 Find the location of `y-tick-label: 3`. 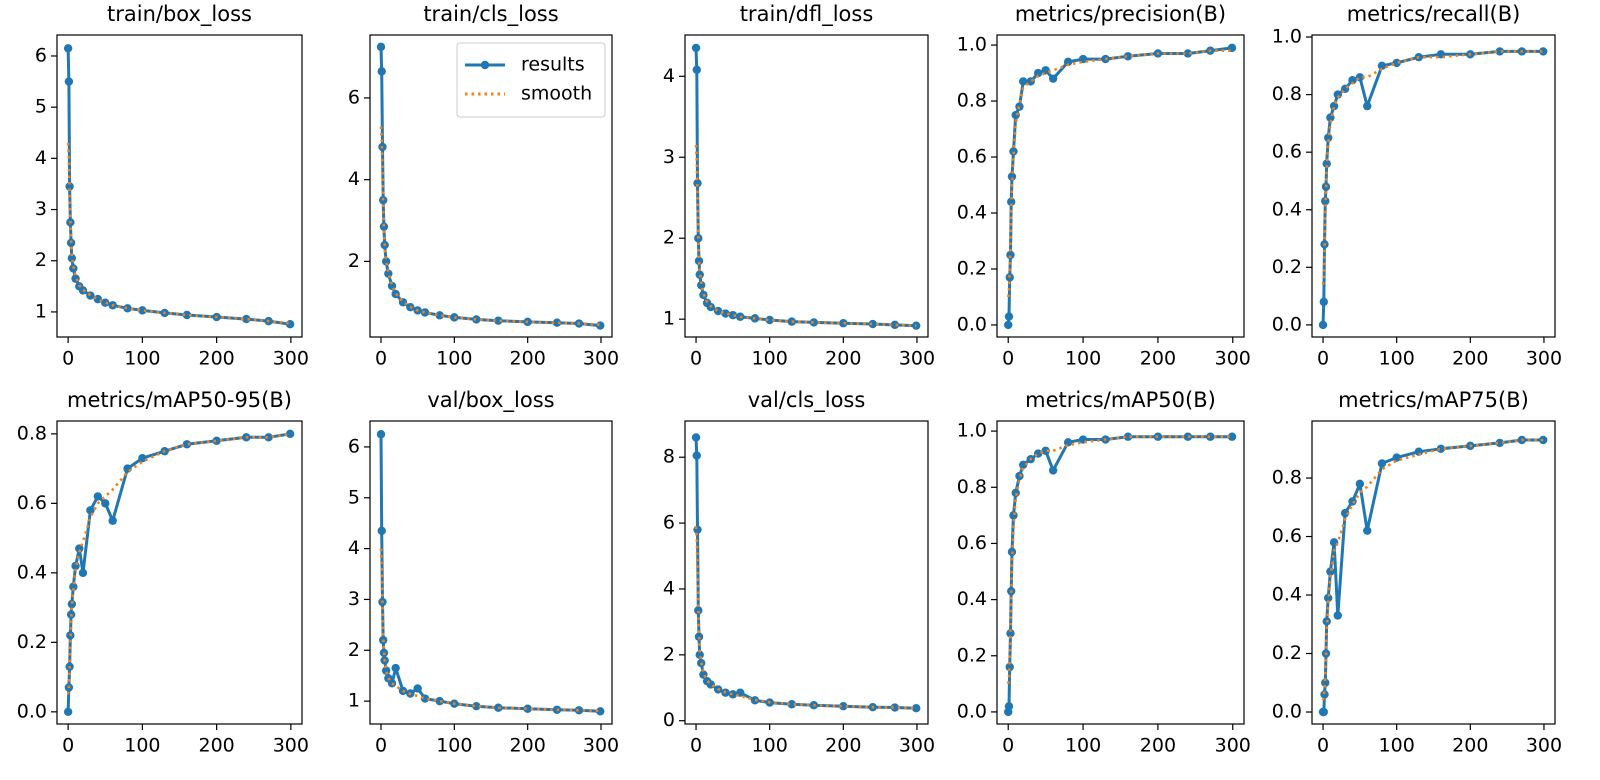

y-tick-label: 3 is located at coordinates (354, 599).